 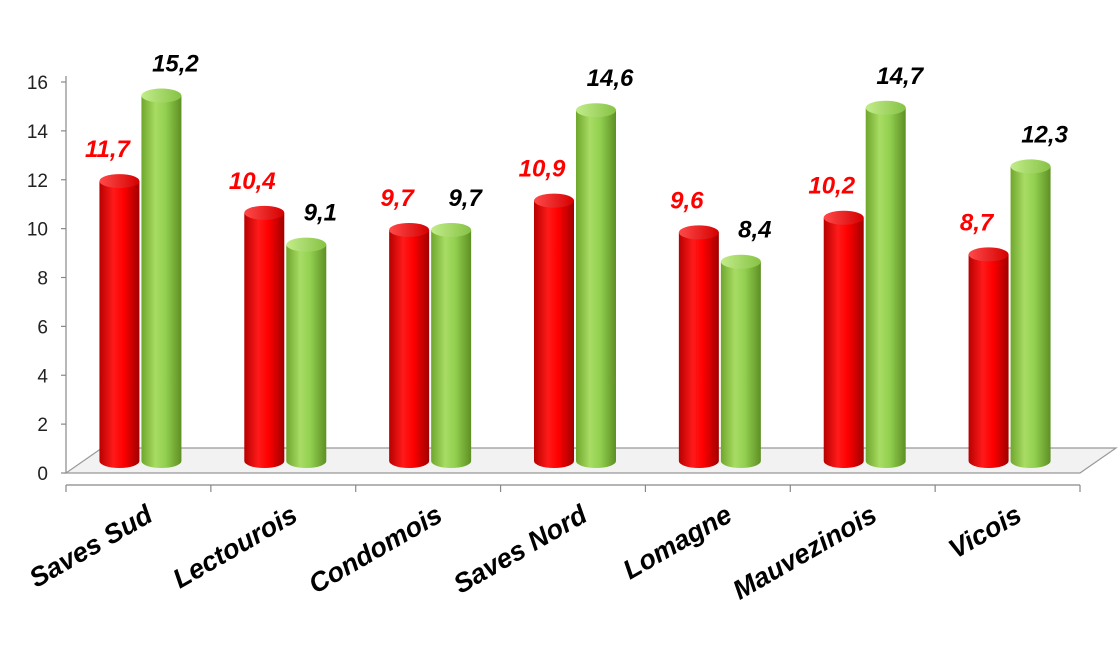 What do you see at coordinates (42, 376) in the screenshot?
I see `y-tick-label: 4` at bounding box center [42, 376].